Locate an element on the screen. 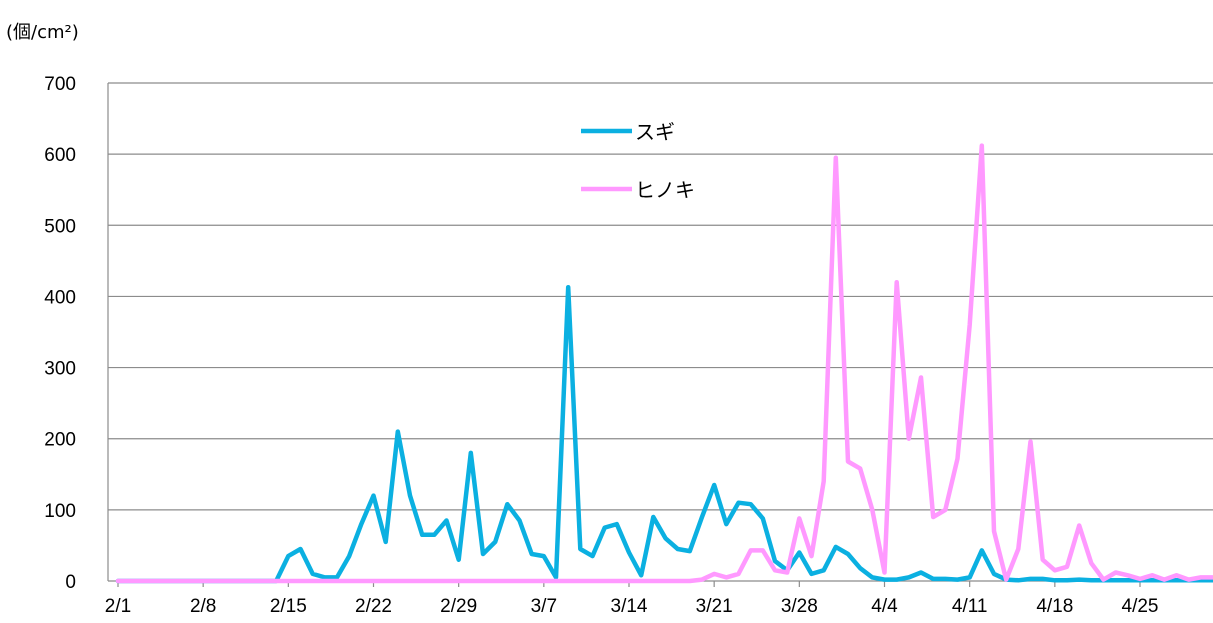 This screenshot has height=623, width=1213. y-tick-label: 500 is located at coordinates (60, 226).